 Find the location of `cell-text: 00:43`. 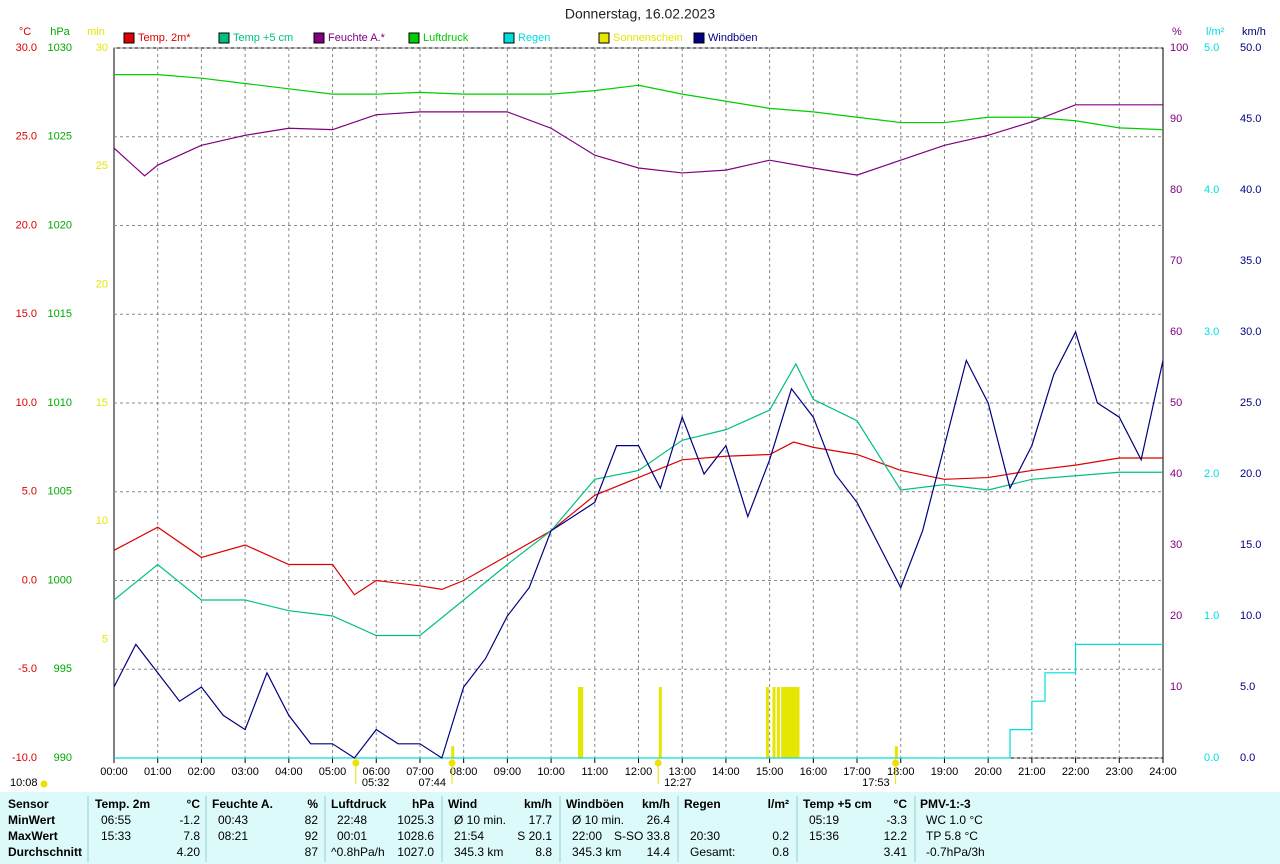

cell-text: 00:43 is located at coordinates (233, 820).